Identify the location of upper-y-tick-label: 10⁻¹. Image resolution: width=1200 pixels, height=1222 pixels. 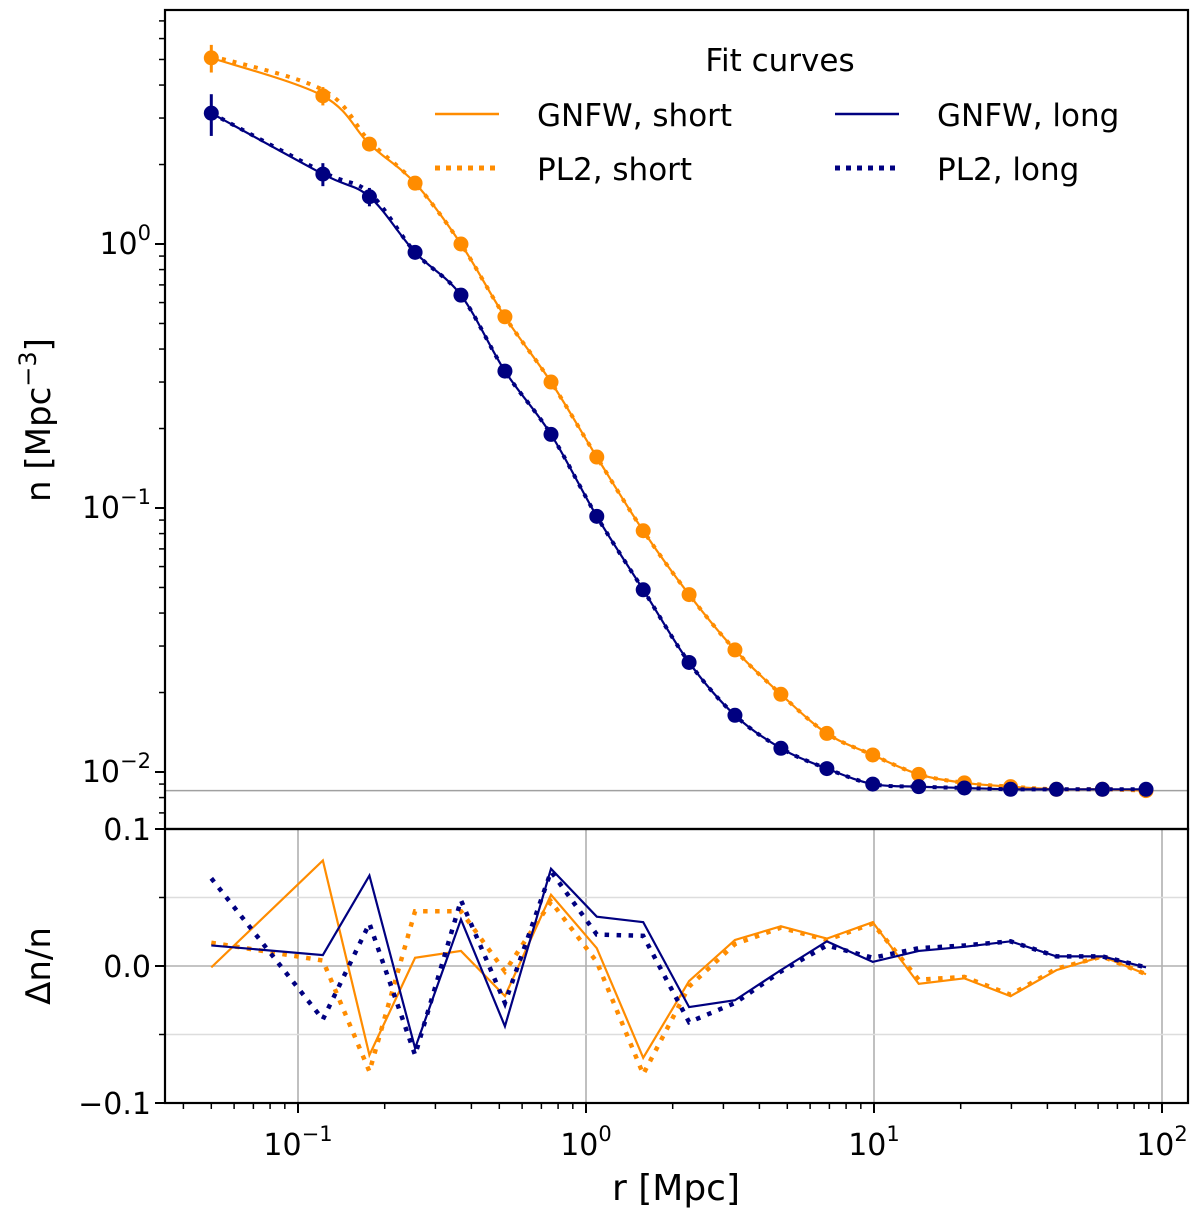
(116, 505).